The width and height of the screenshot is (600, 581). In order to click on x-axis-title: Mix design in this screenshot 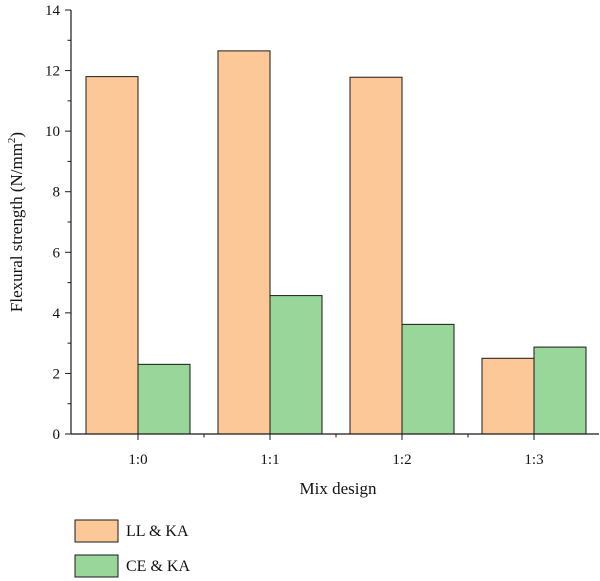, I will do `click(338, 488)`.